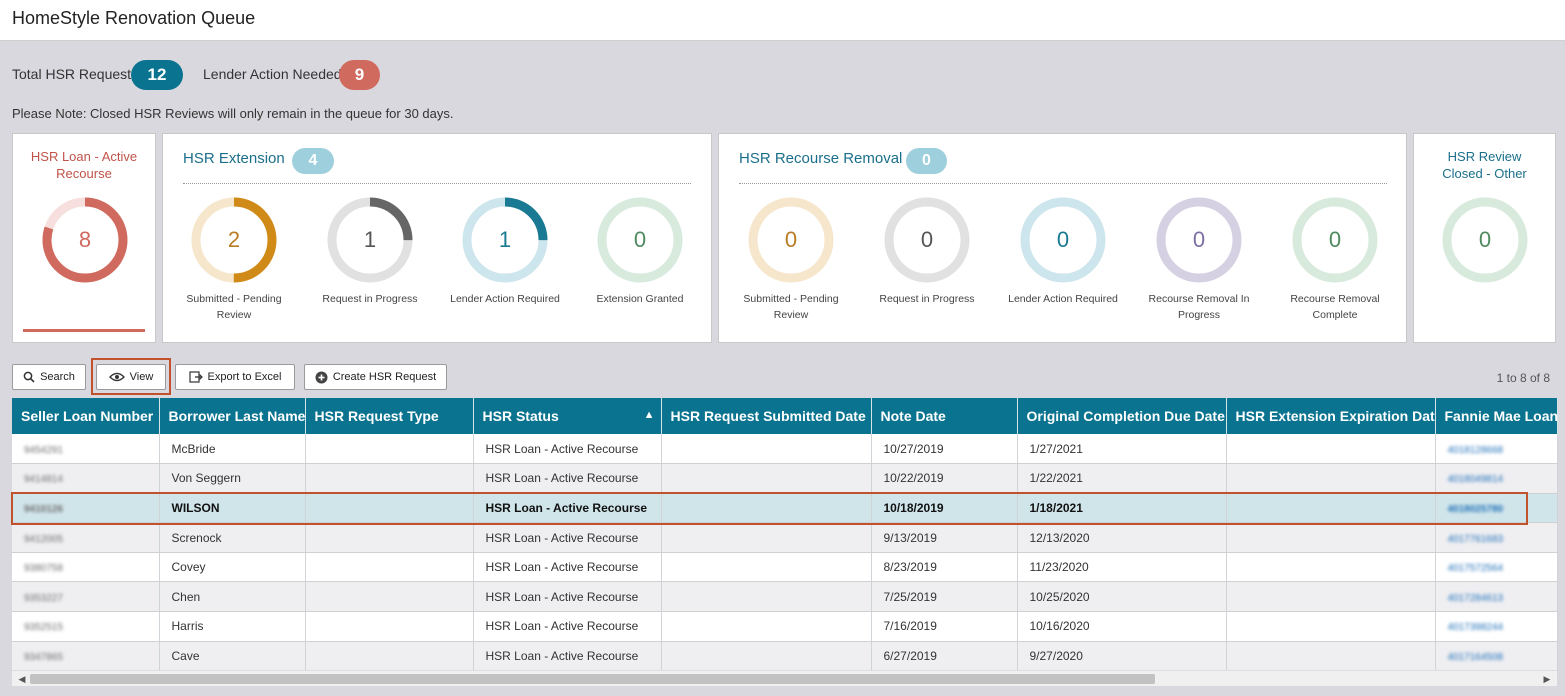  I want to click on col-header-note-date: Note Date, so click(944, 416).